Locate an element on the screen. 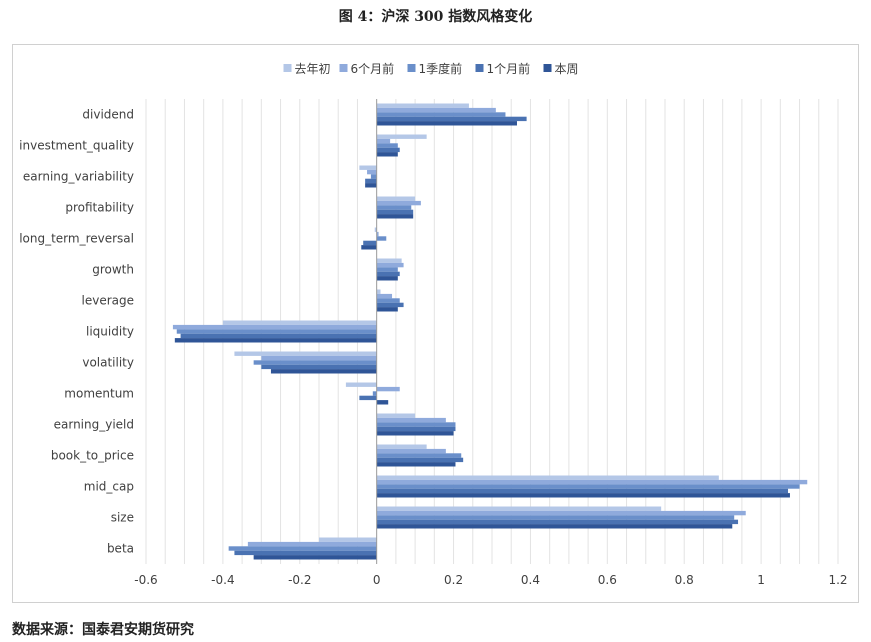 Image resolution: width=871 pixels, height=642 pixels. category-label: size is located at coordinates (122, 518).